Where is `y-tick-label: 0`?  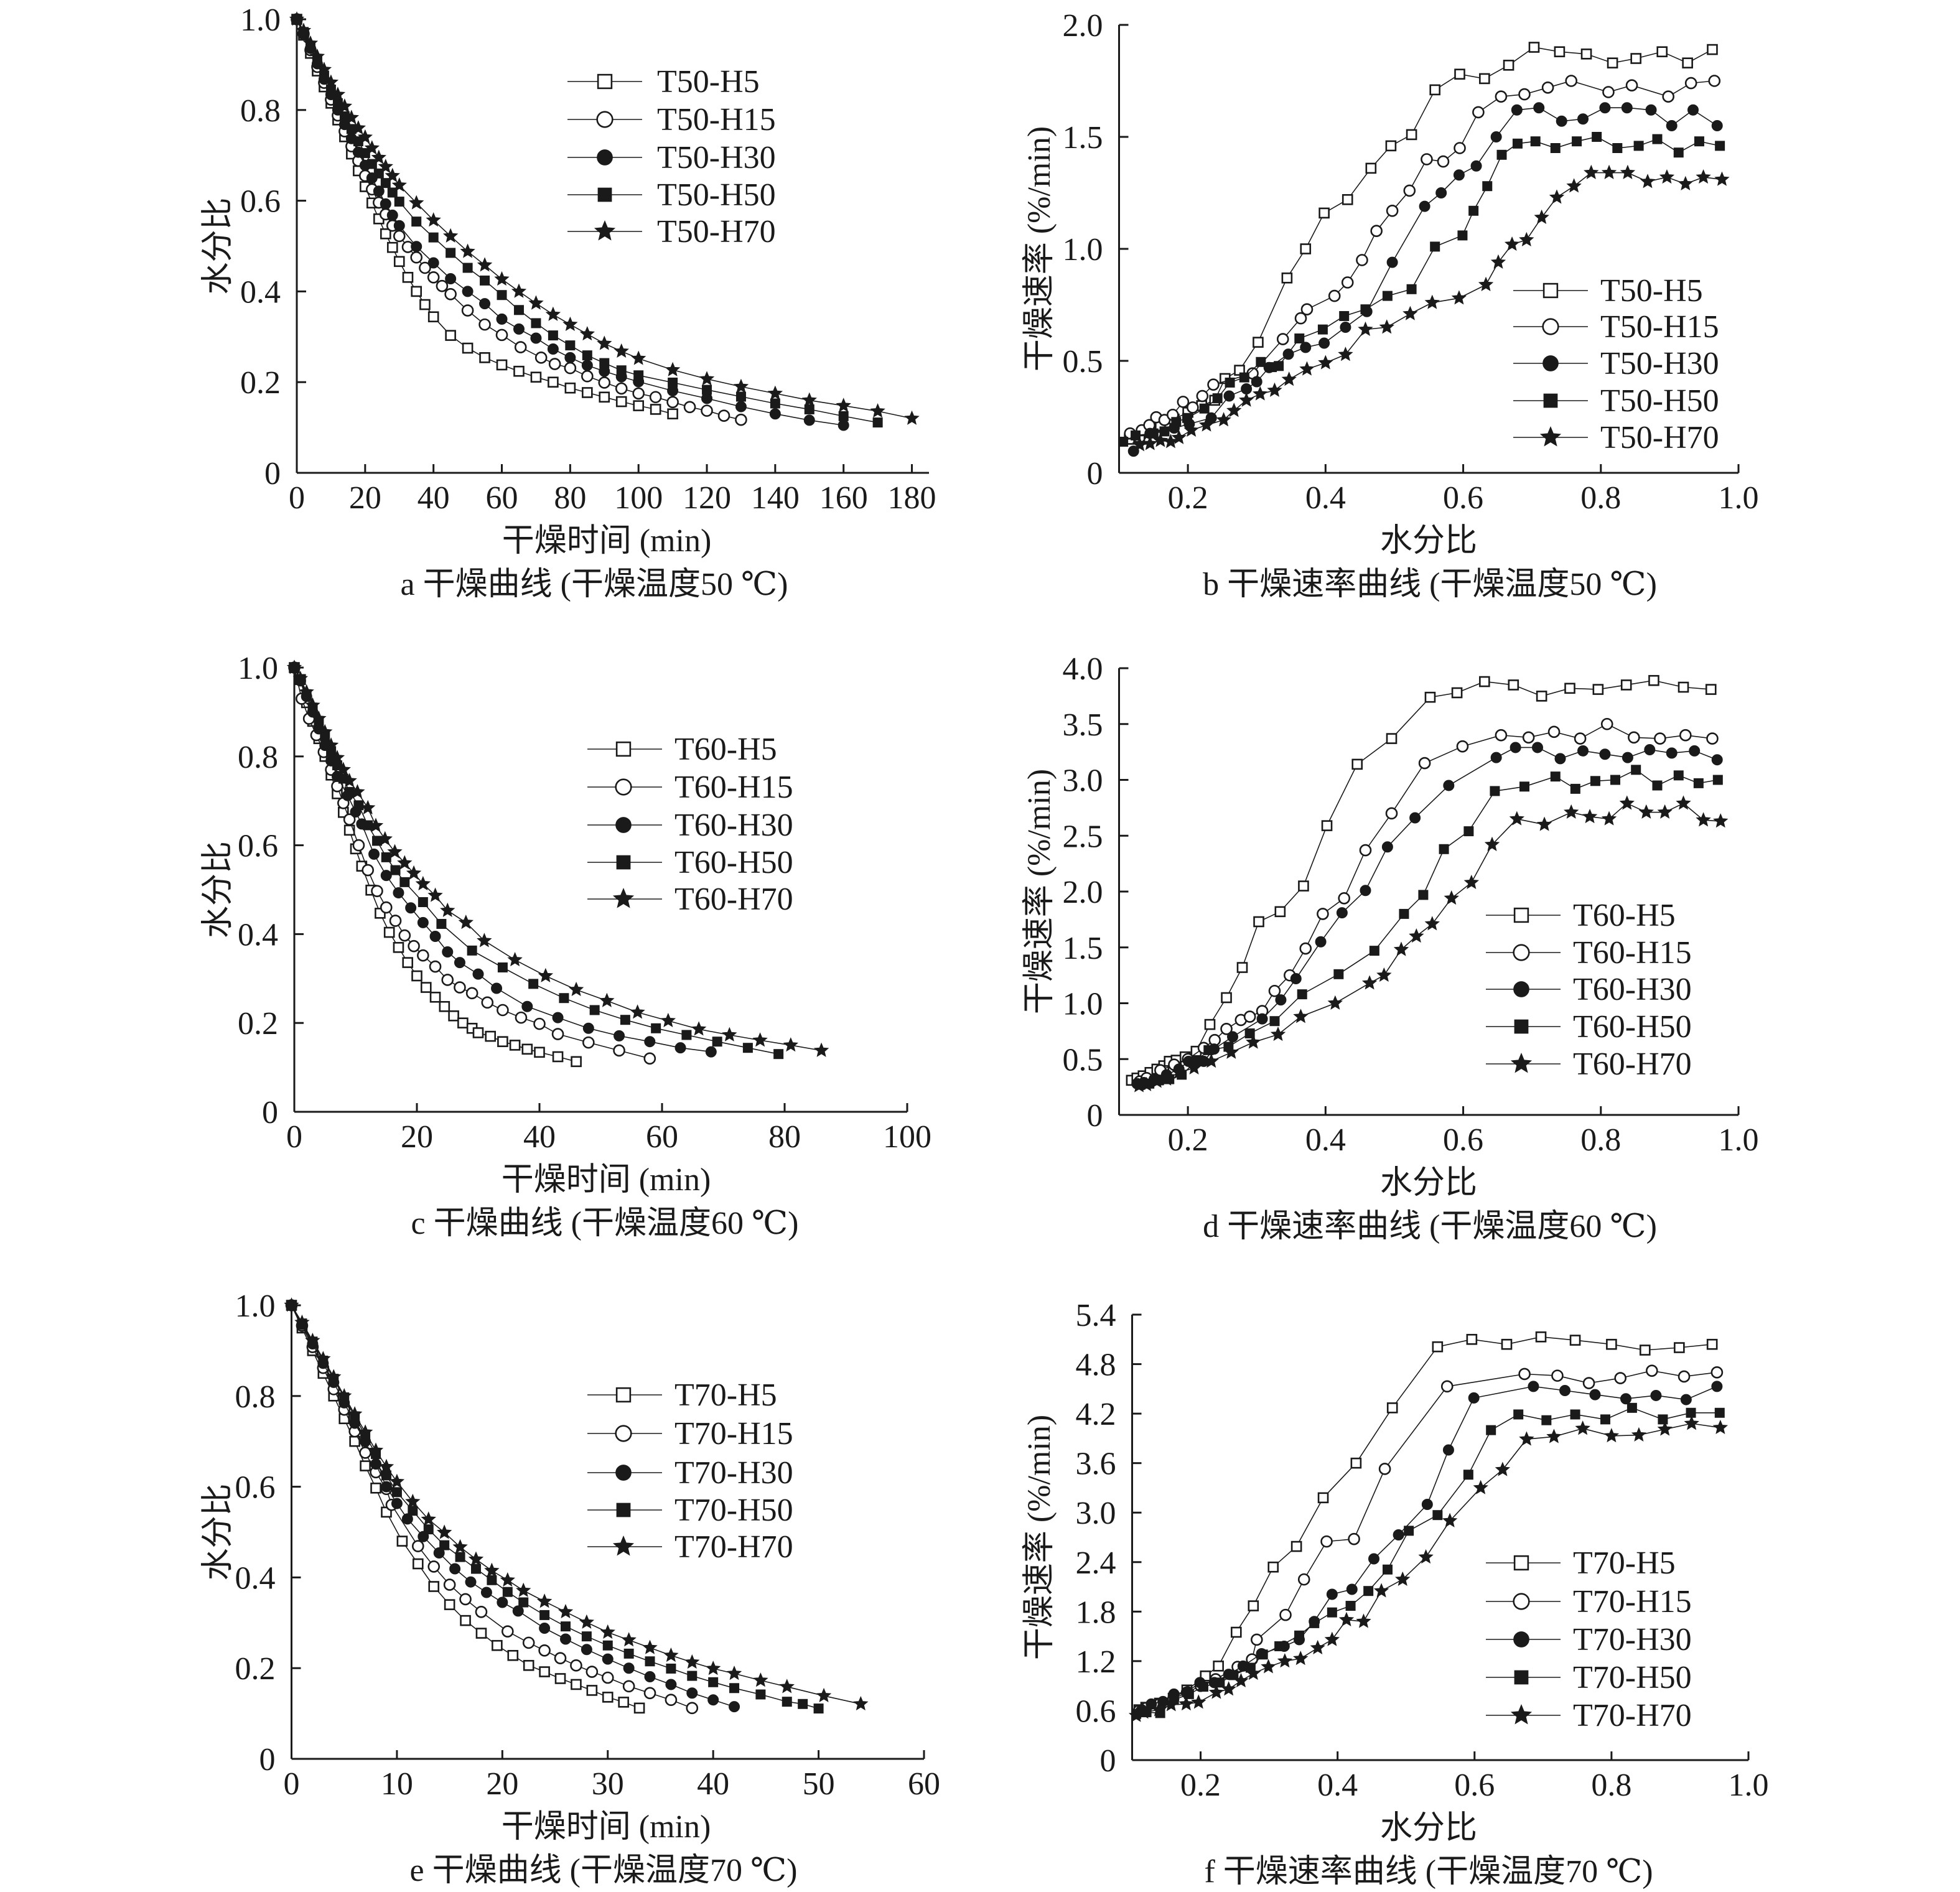 y-tick-label: 0 is located at coordinates (1108, 1761).